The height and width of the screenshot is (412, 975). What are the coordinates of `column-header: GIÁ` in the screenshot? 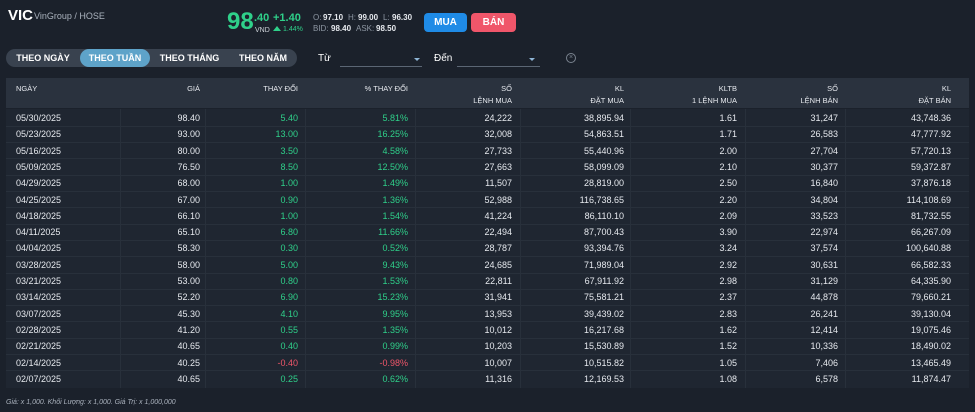 It's located at (193, 88).